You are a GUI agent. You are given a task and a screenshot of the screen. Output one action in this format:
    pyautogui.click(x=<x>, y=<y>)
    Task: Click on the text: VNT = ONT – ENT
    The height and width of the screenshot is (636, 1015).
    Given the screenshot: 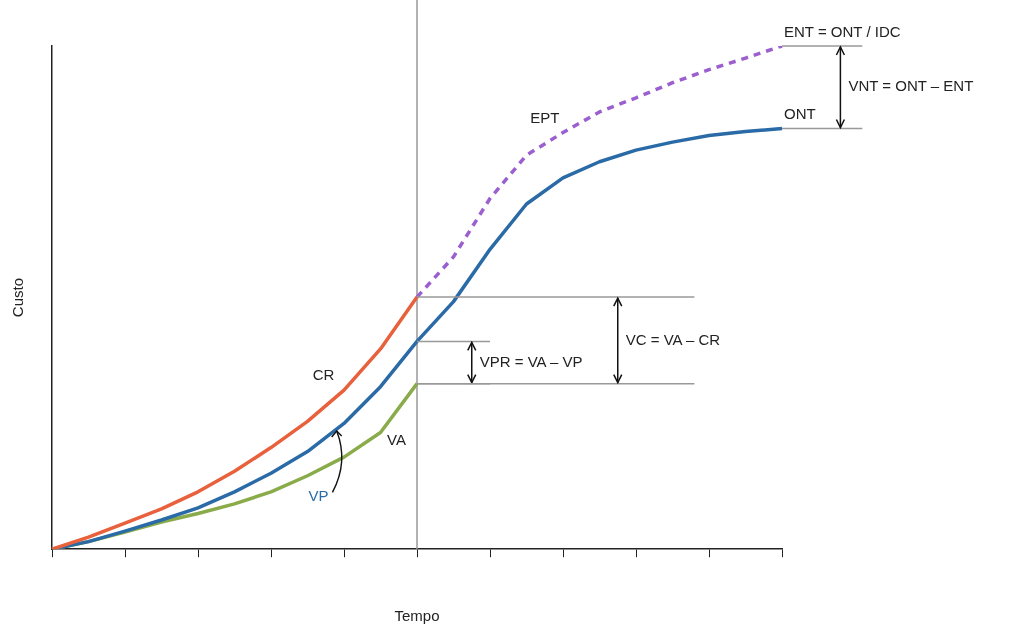 What is the action you would take?
    pyautogui.click(x=911, y=86)
    